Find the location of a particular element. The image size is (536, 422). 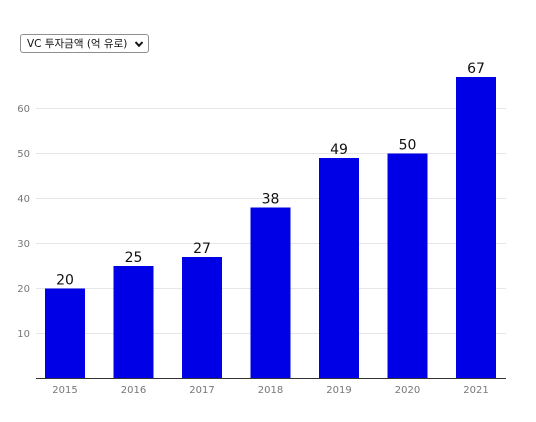

x-axis-ticks: 2015 2016 2017 2018 2019 2020 2021 is located at coordinates (270, 390).